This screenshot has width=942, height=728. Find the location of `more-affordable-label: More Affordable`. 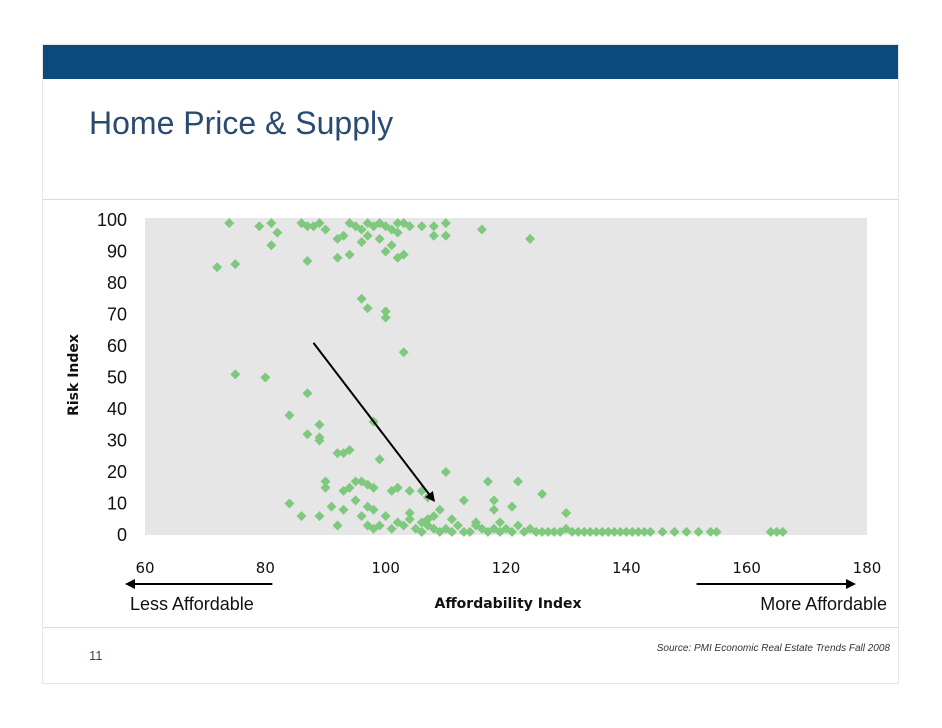

more-affordable-label: More Affordable is located at coordinates (823, 604).